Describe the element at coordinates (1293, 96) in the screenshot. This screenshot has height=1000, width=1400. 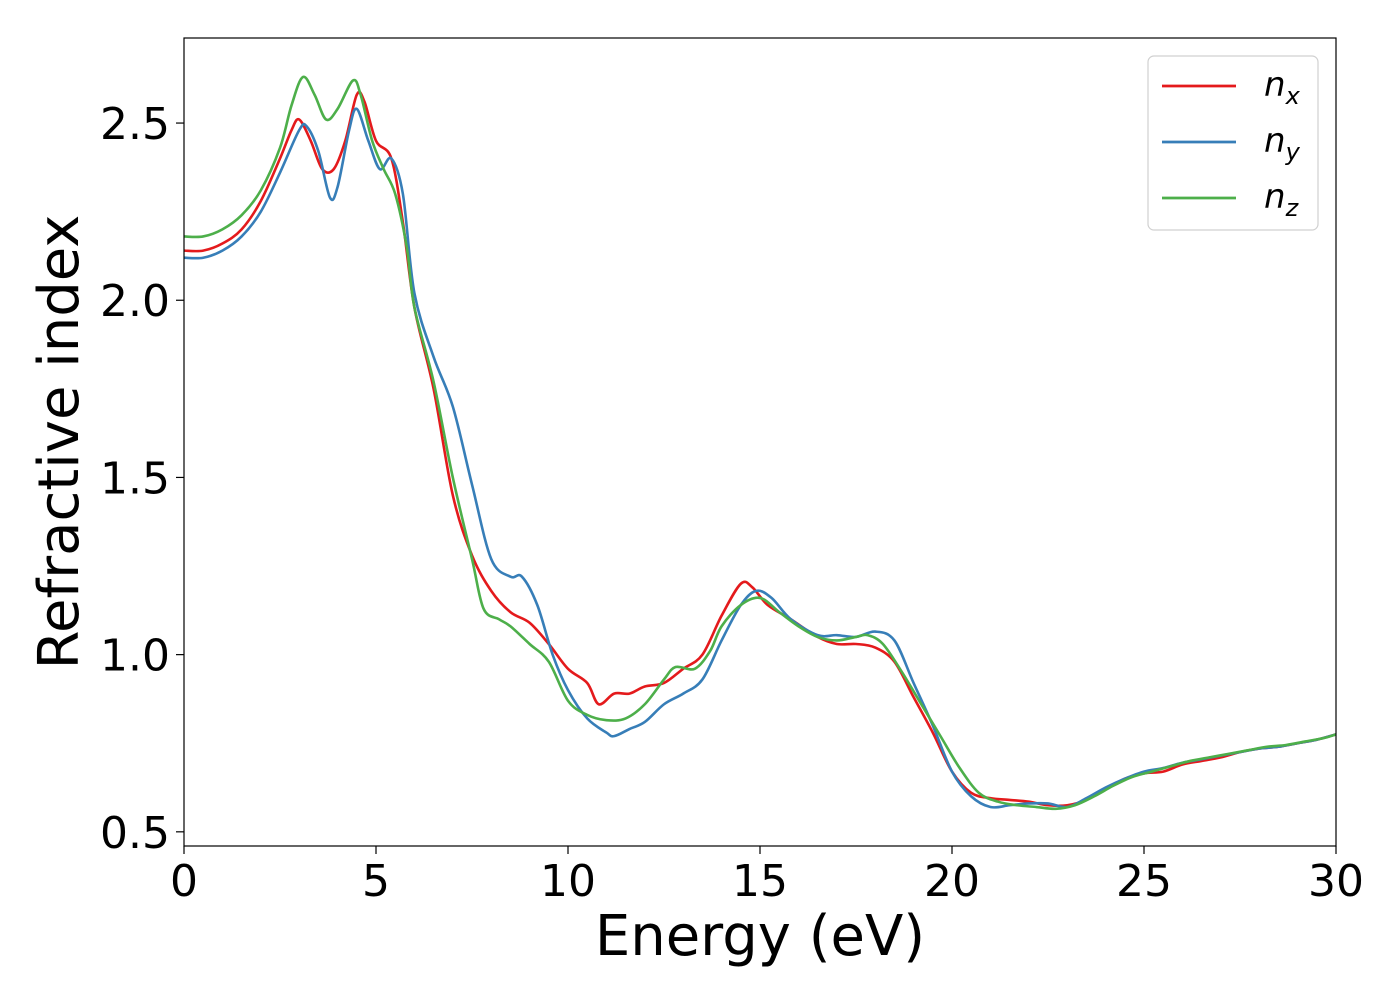
I see `legend-label-subscript: x` at that location.